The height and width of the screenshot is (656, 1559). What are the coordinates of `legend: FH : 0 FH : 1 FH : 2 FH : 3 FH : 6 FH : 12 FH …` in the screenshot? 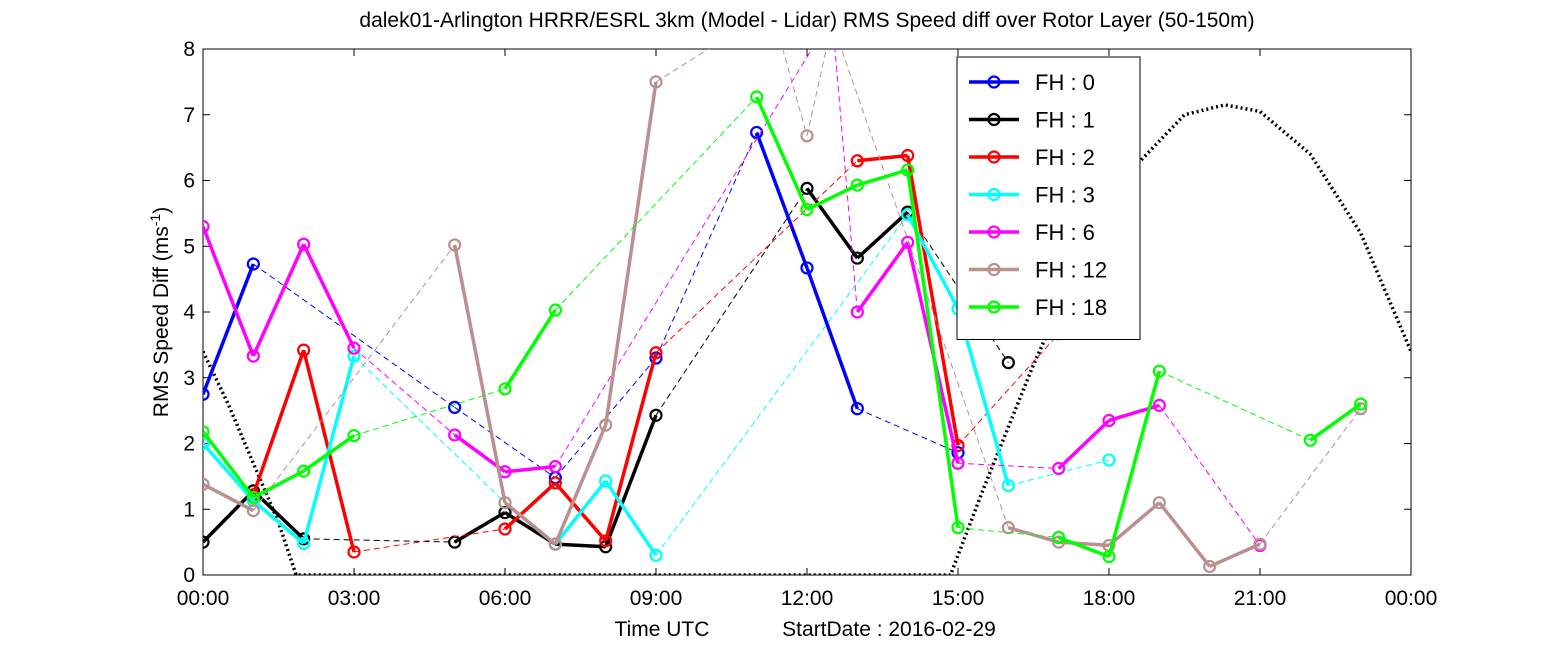 It's located at (1048, 198).